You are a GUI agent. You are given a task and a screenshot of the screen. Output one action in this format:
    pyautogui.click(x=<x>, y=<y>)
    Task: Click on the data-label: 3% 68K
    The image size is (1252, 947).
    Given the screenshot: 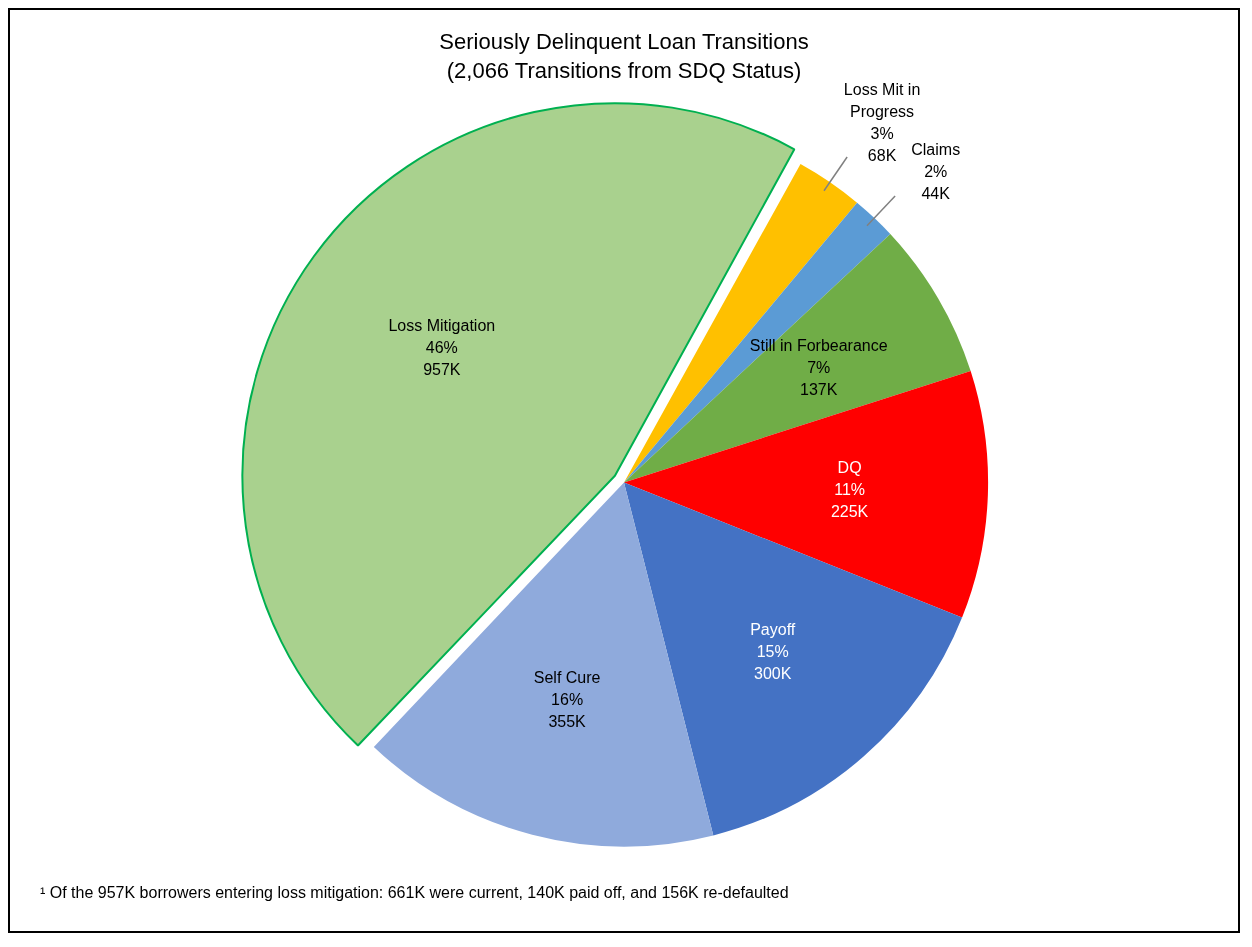 What is the action you would take?
    pyautogui.click(x=882, y=144)
    